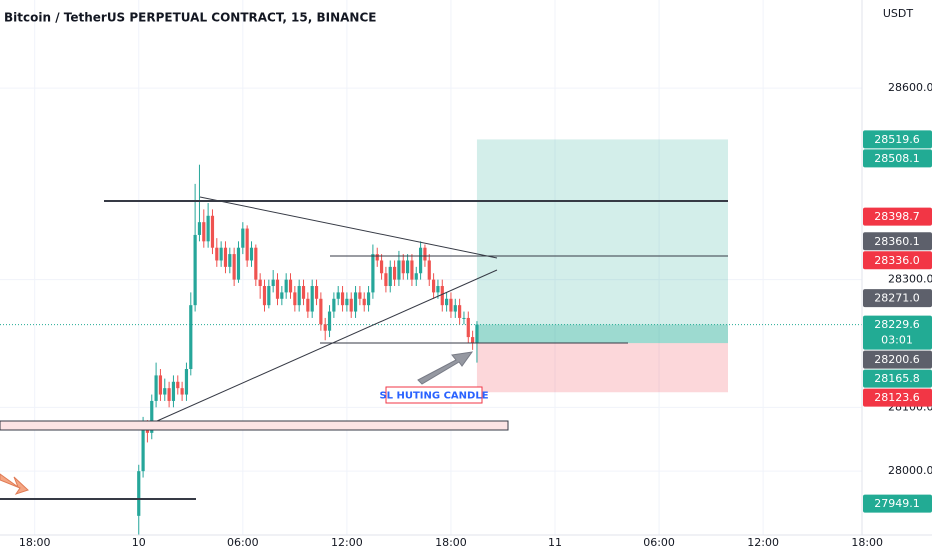 This screenshot has height=550, width=932. What do you see at coordinates (897, 378) in the screenshot?
I see `price-label: 28165.8` at bounding box center [897, 378].